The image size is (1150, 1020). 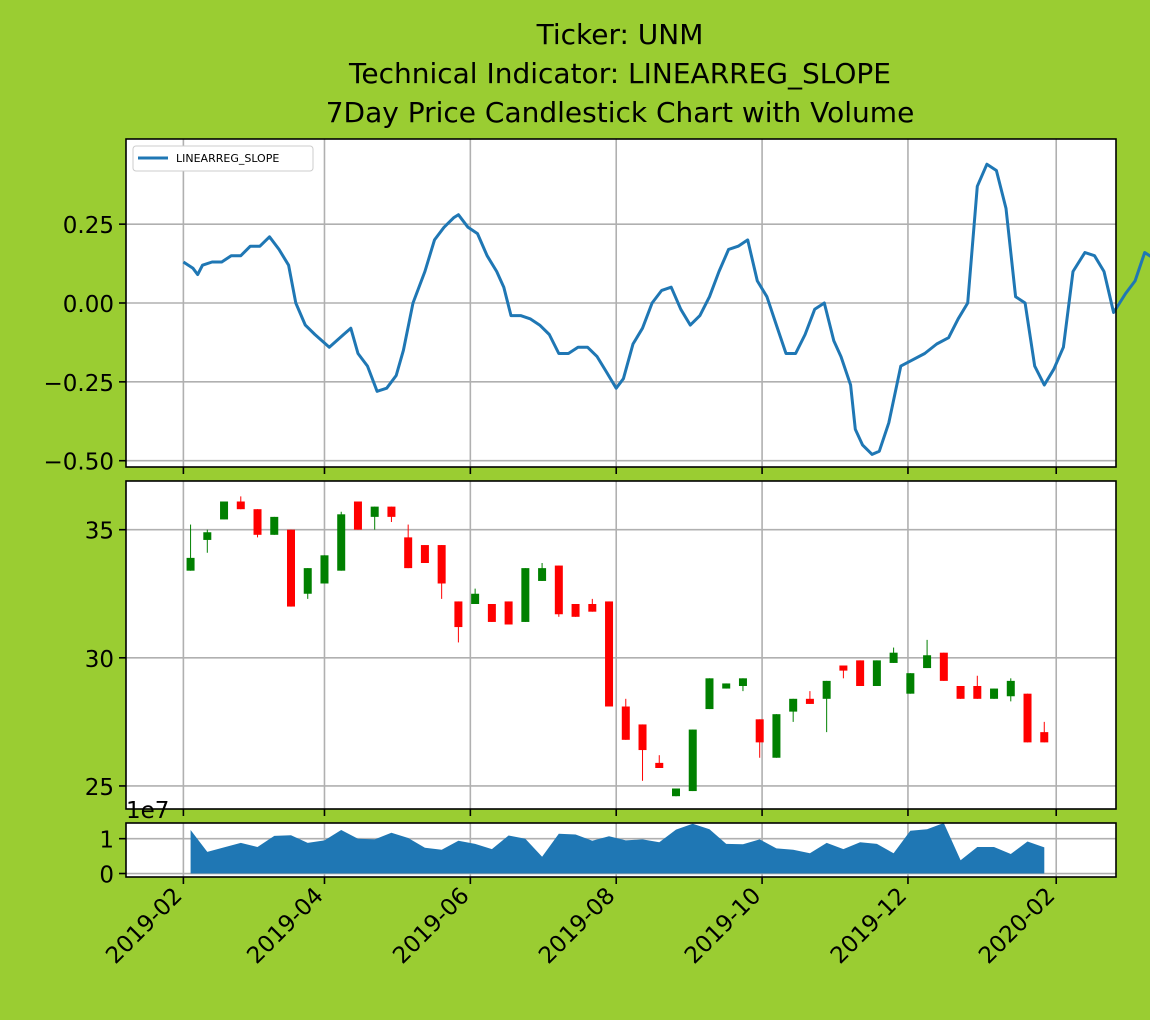 I want to click on y-tick-label: 0.00, so click(x=88, y=305).